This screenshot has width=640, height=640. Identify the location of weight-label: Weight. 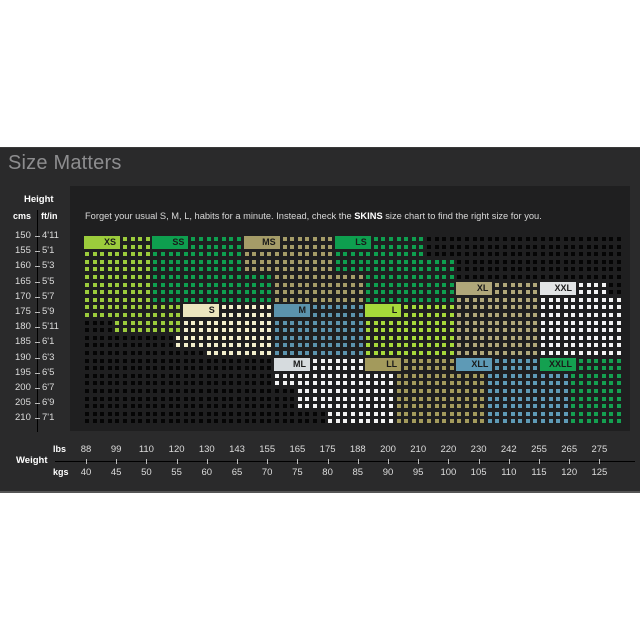
(32, 460).